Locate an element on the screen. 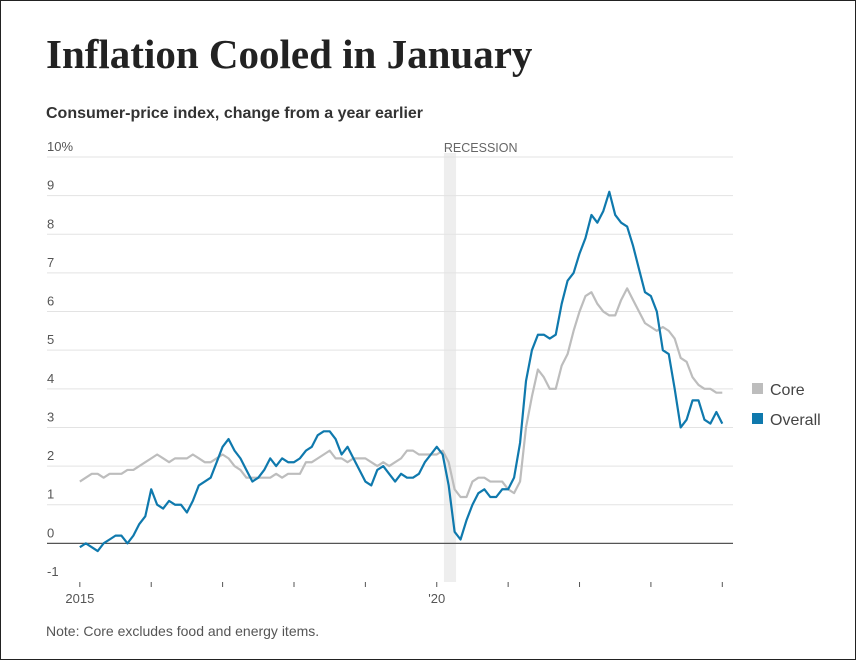  y-tick-label: 8 is located at coordinates (50, 223).